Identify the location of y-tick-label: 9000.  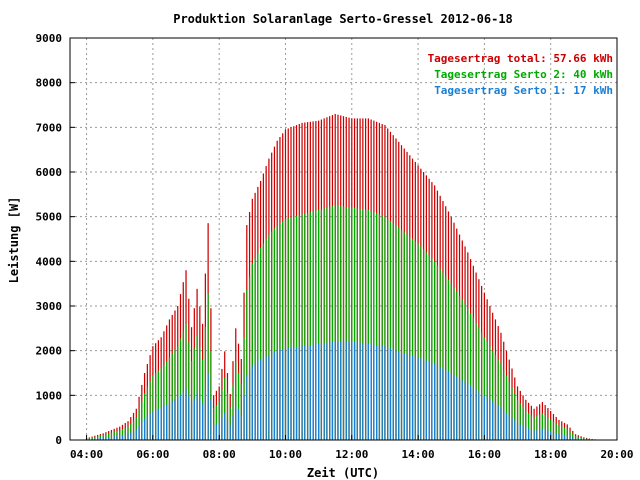
(49, 38).